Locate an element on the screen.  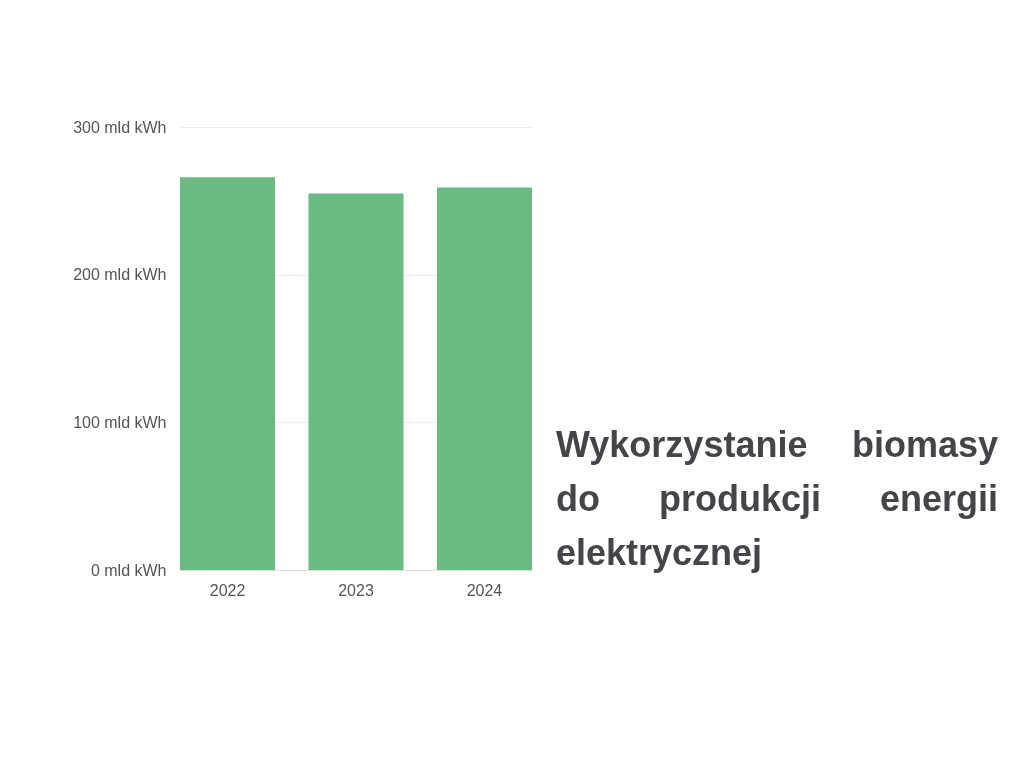
x-tick-label: 2024 is located at coordinates (484, 590).